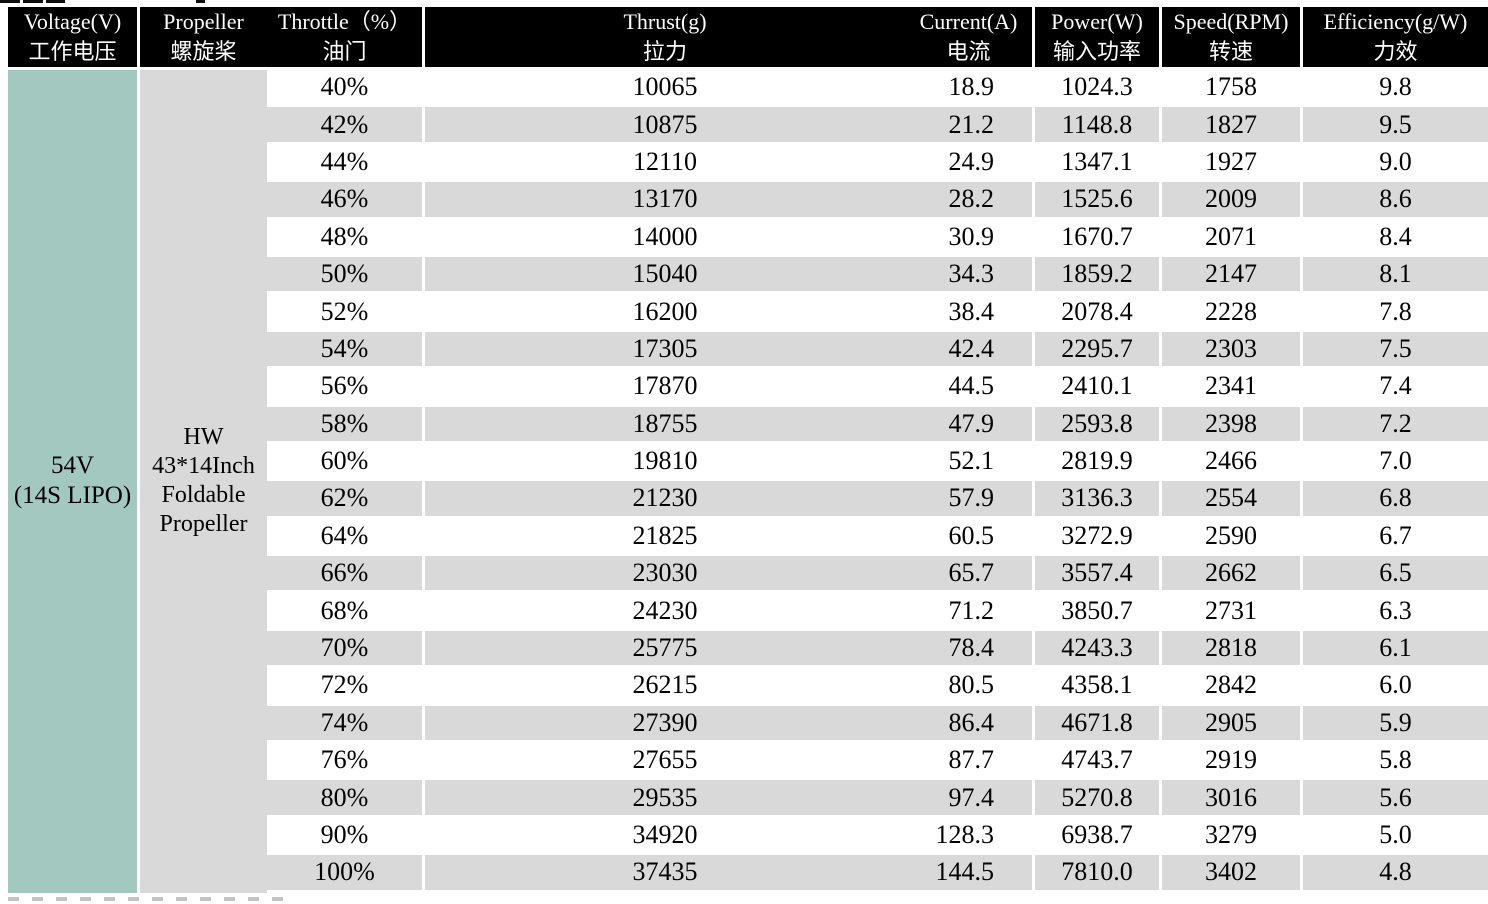 The image size is (1488, 904). Describe the element at coordinates (1232, 275) in the screenshot. I see `speed-cell: 2147` at that location.